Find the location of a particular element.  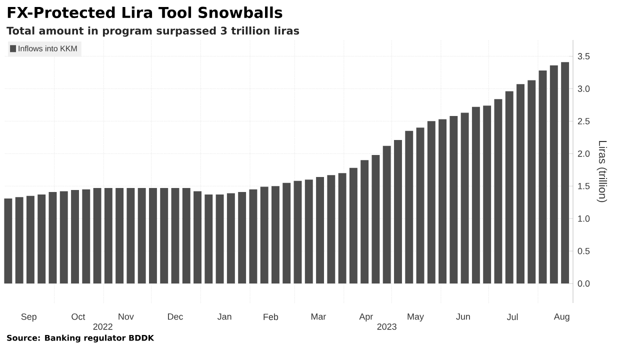

x-tick-label: May is located at coordinates (416, 317).